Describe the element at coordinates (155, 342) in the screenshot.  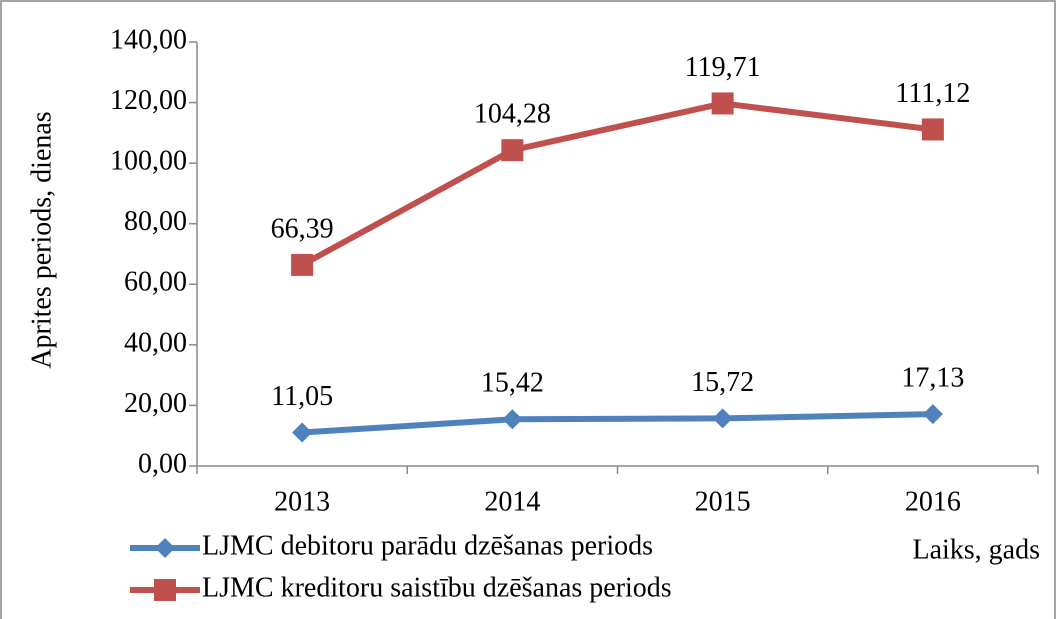
I see `y-tick-label: 40,00` at that location.